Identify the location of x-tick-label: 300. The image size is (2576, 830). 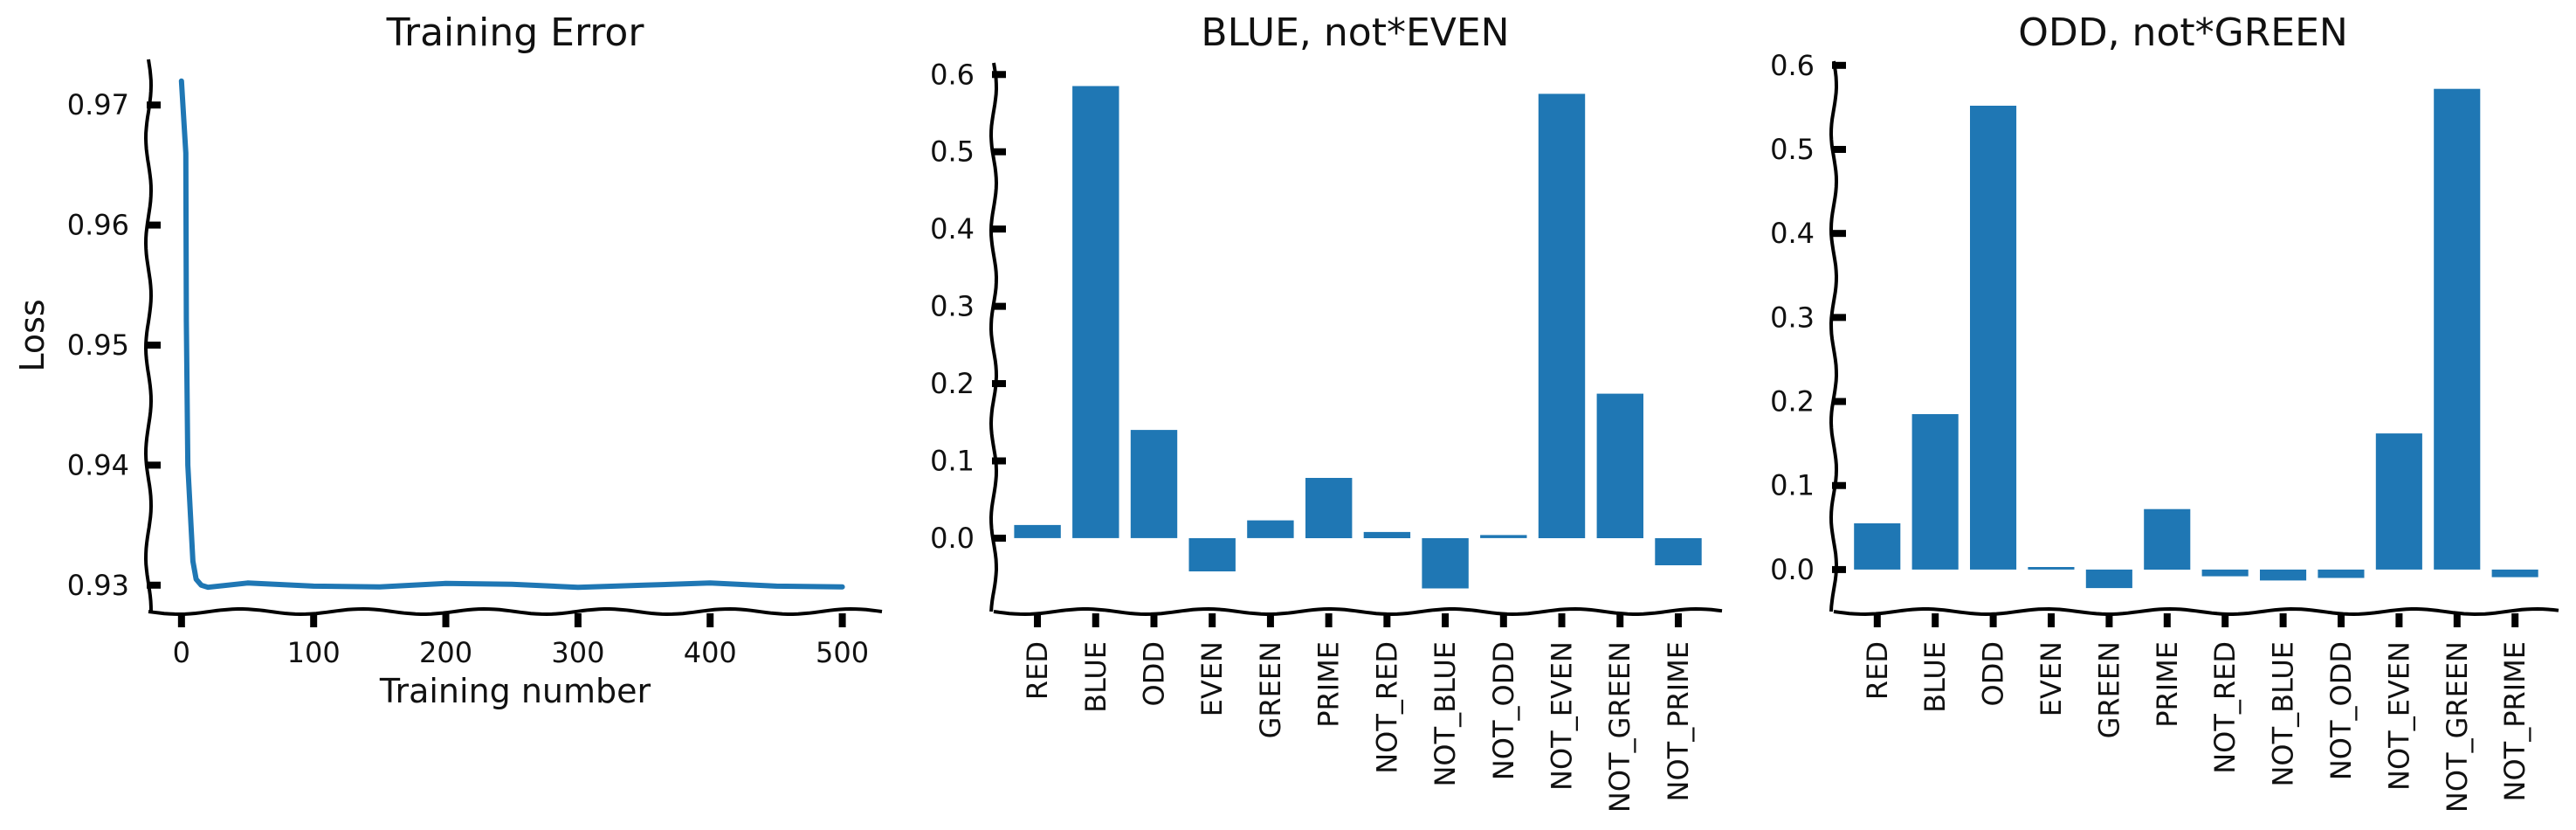
(577, 653).